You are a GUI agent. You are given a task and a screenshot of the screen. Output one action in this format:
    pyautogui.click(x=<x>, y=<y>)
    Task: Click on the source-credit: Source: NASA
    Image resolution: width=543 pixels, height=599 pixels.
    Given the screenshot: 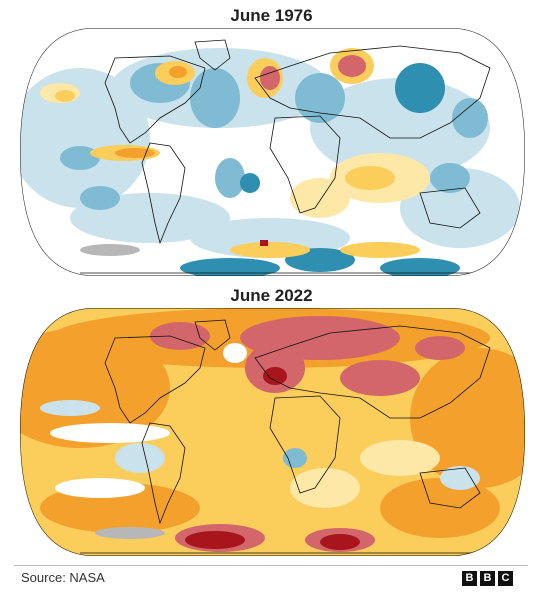 What is the action you would take?
    pyautogui.click(x=63, y=577)
    